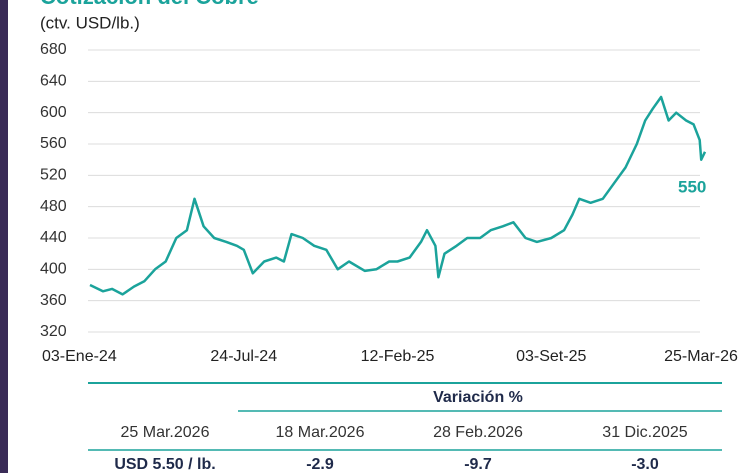  I want to click on table-cell: -9.7, so click(478, 464).